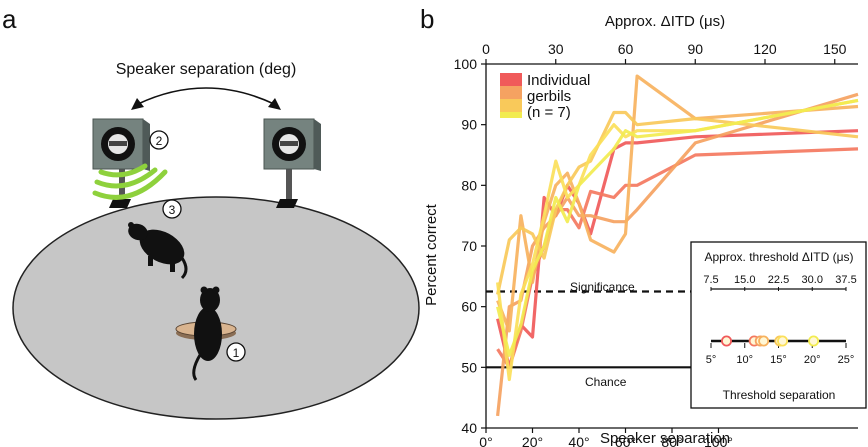  What do you see at coordinates (556, 49) in the screenshot?
I see `top-tick-label: 30` at bounding box center [556, 49].